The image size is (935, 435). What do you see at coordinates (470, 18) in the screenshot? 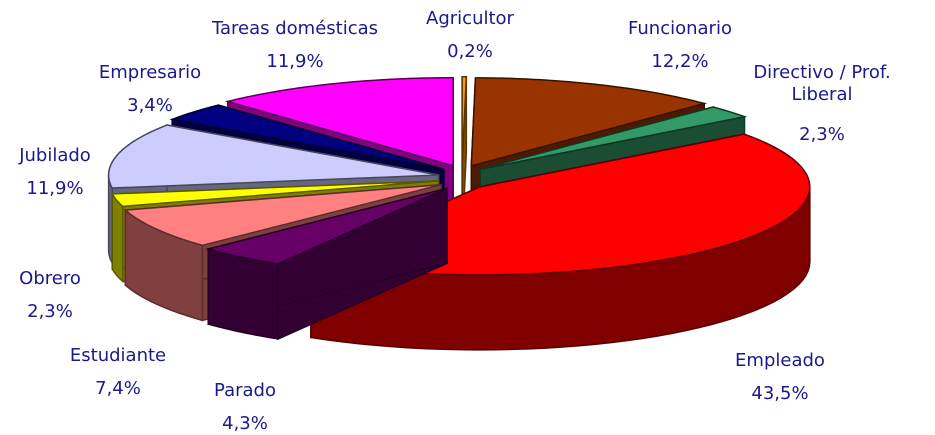
I see `slice-label: Agricultor` at bounding box center [470, 18].